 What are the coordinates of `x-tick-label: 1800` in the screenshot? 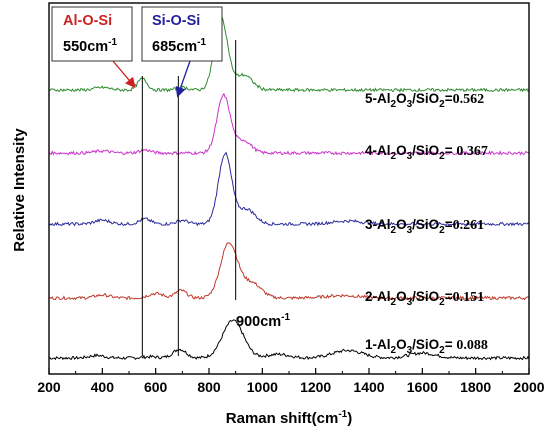 It's located at (475, 387).